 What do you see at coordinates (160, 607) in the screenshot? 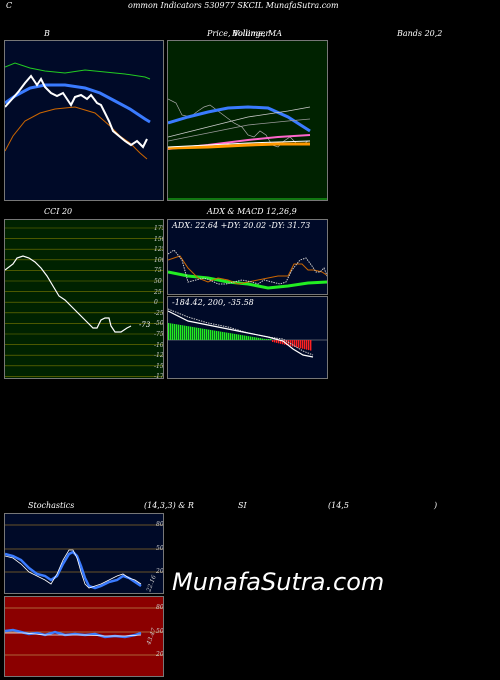
I see `rsi-label-80: 80` at bounding box center [160, 607].